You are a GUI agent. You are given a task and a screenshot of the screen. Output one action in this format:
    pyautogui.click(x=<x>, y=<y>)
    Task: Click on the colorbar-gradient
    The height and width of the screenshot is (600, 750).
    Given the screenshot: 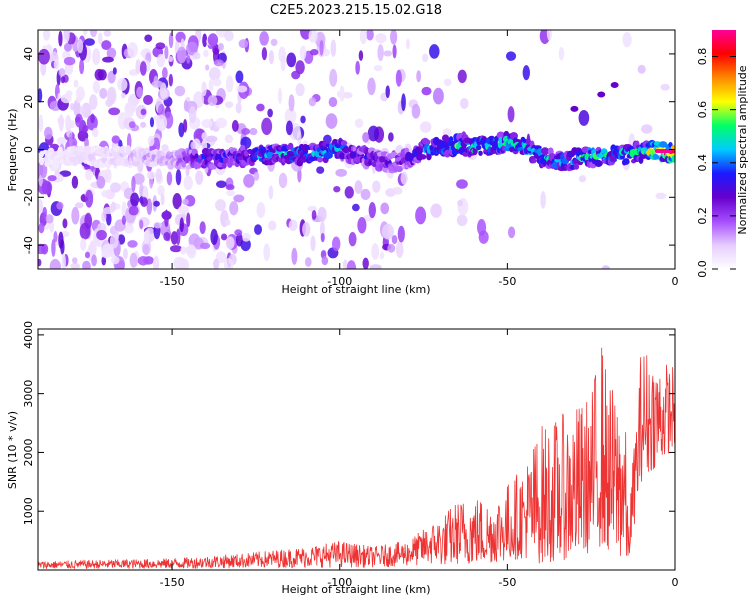 What is the action you would take?
    pyautogui.click(x=724, y=149)
    